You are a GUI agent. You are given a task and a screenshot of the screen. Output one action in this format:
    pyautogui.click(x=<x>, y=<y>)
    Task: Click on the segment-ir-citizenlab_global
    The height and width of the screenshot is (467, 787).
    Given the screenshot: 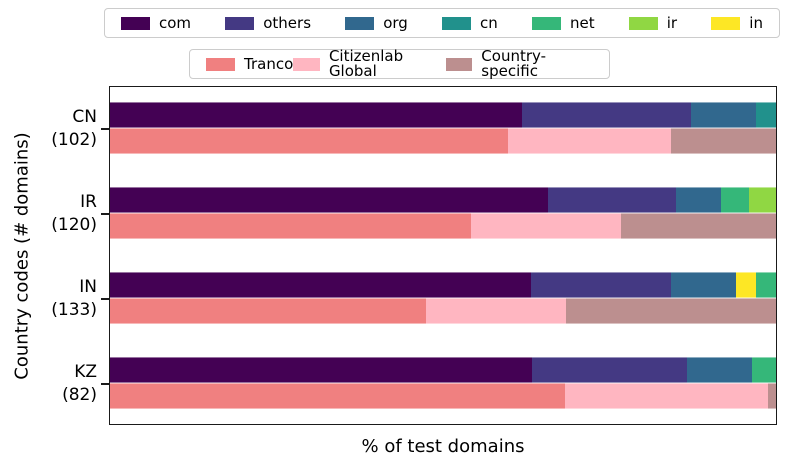 What is the action you would take?
    pyautogui.click(x=545, y=226)
    